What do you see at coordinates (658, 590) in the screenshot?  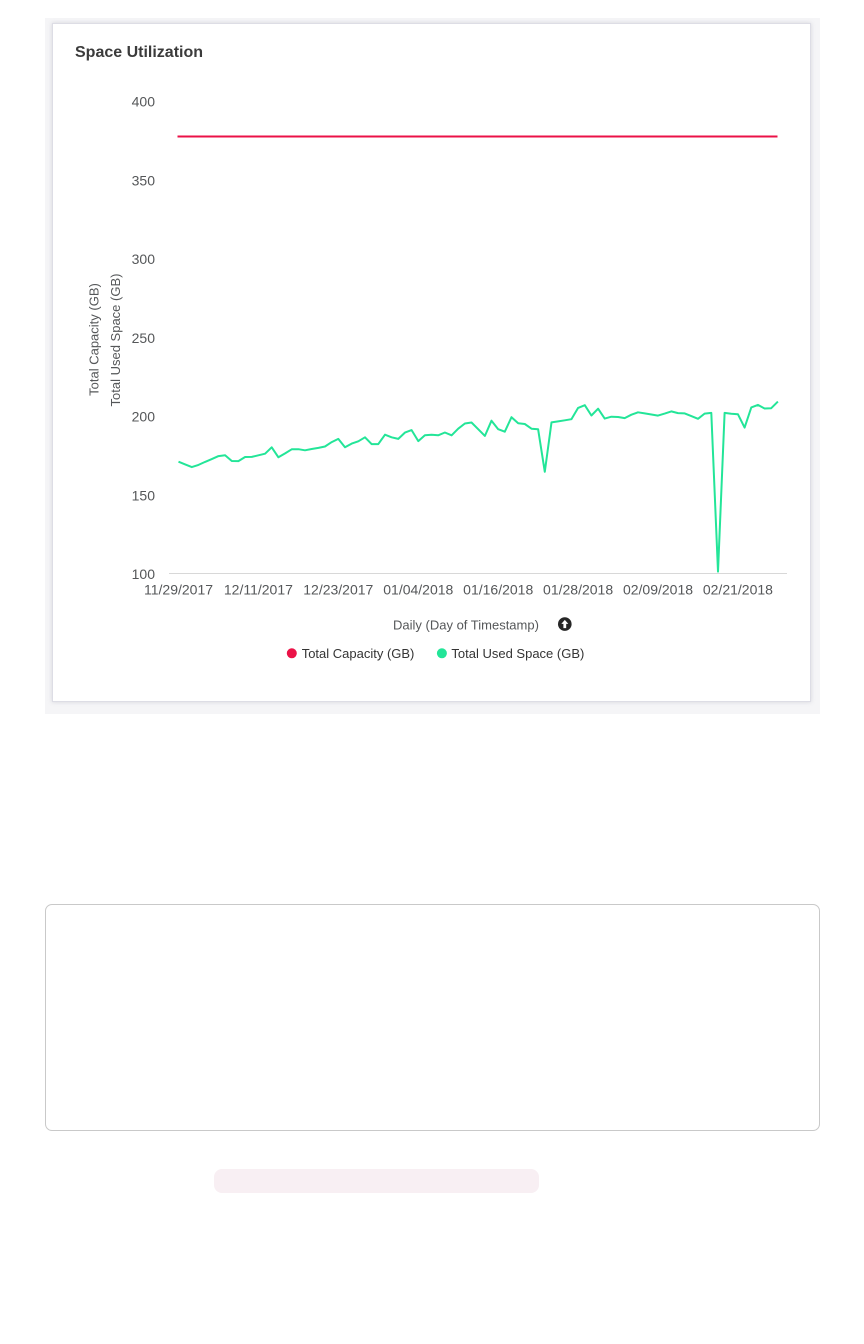 I see `svg-text: 02/09/2018` at bounding box center [658, 590].